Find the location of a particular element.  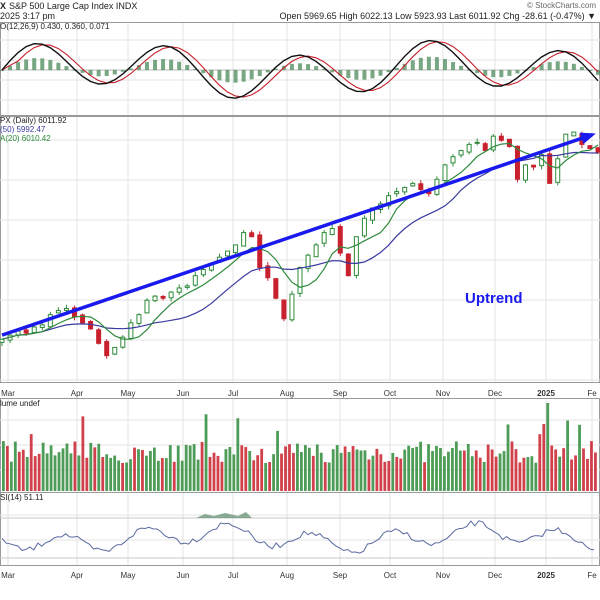

rsi-overbought-area is located at coordinates (224, 515).